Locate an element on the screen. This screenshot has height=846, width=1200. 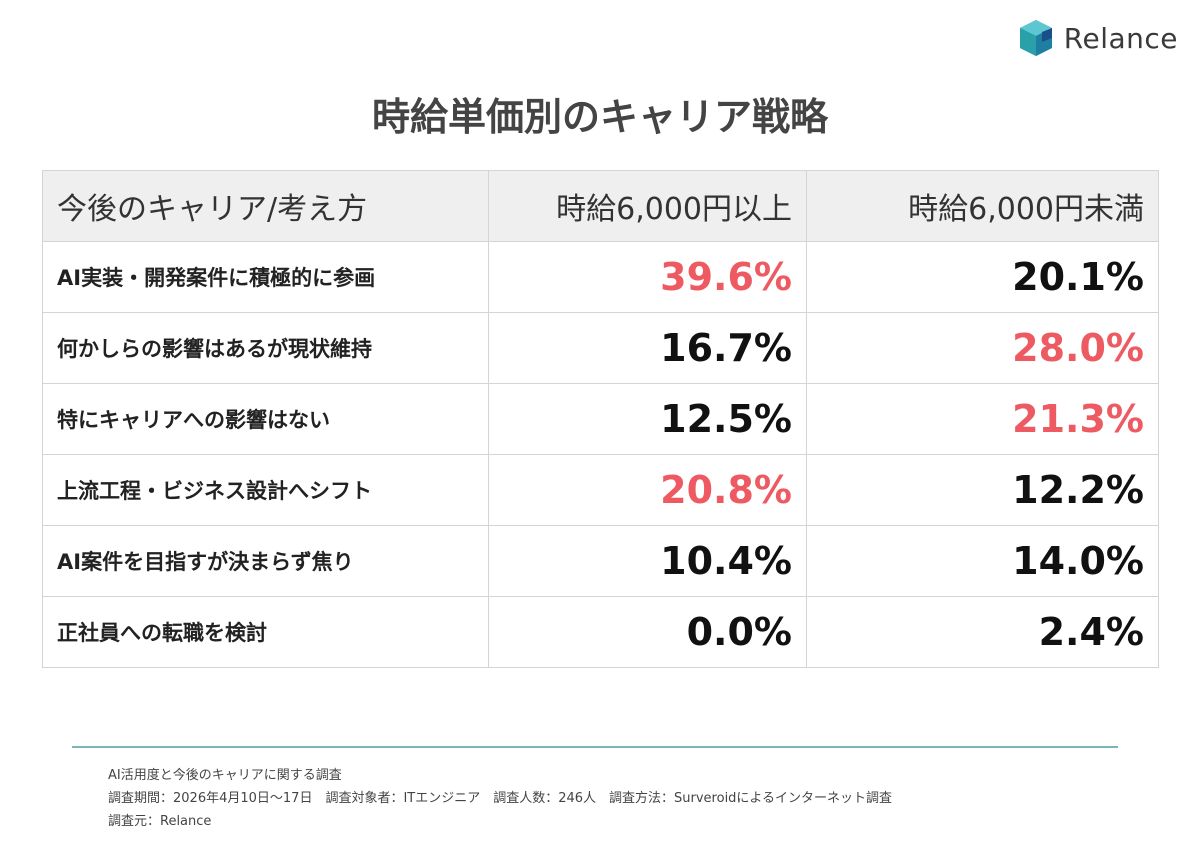
footer-divider is located at coordinates (595, 747).